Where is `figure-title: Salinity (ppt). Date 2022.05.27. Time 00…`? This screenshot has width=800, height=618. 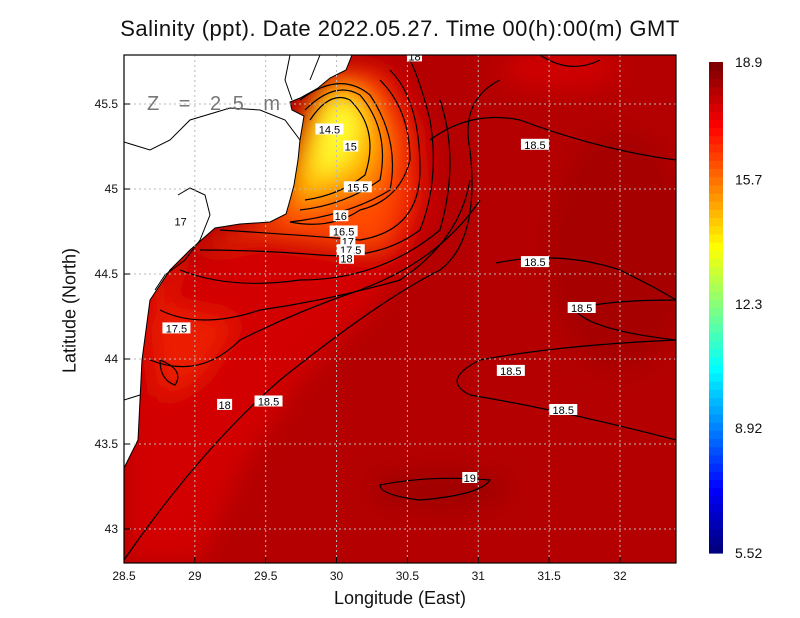 figure-title: Salinity (ppt). Date 2022.05.27. Time 00… is located at coordinates (400, 28).